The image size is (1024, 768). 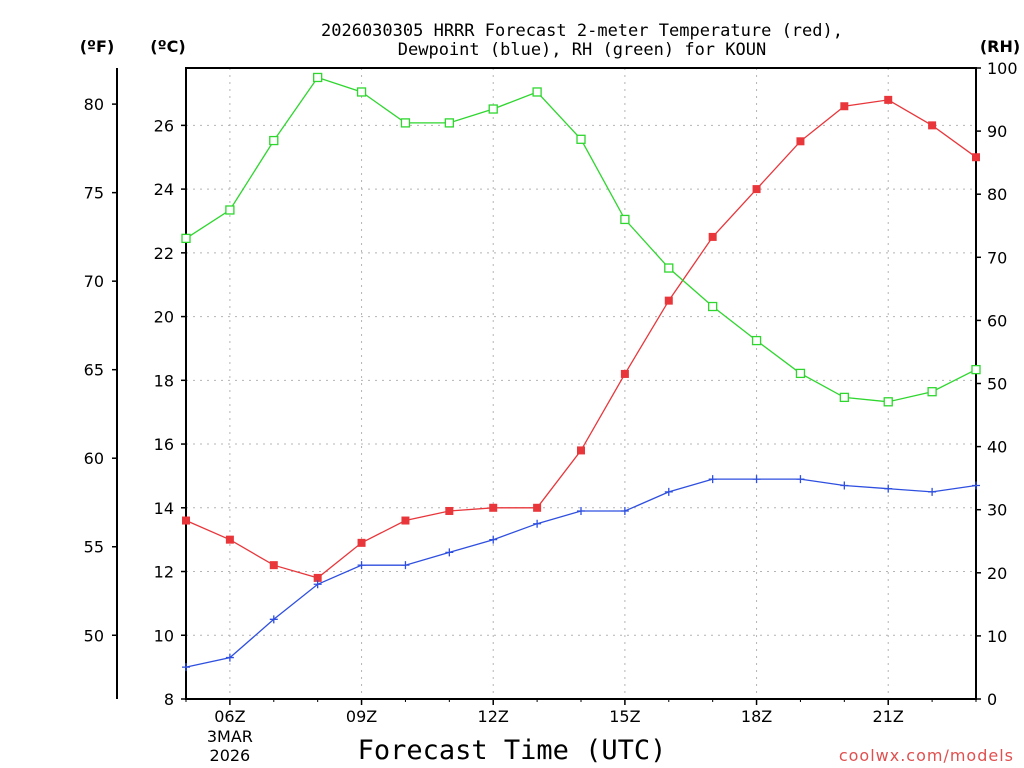 I want to click on rh-axis: 0 10 20 30 40 50 60 70 80 90 100, so click(x=997, y=384).